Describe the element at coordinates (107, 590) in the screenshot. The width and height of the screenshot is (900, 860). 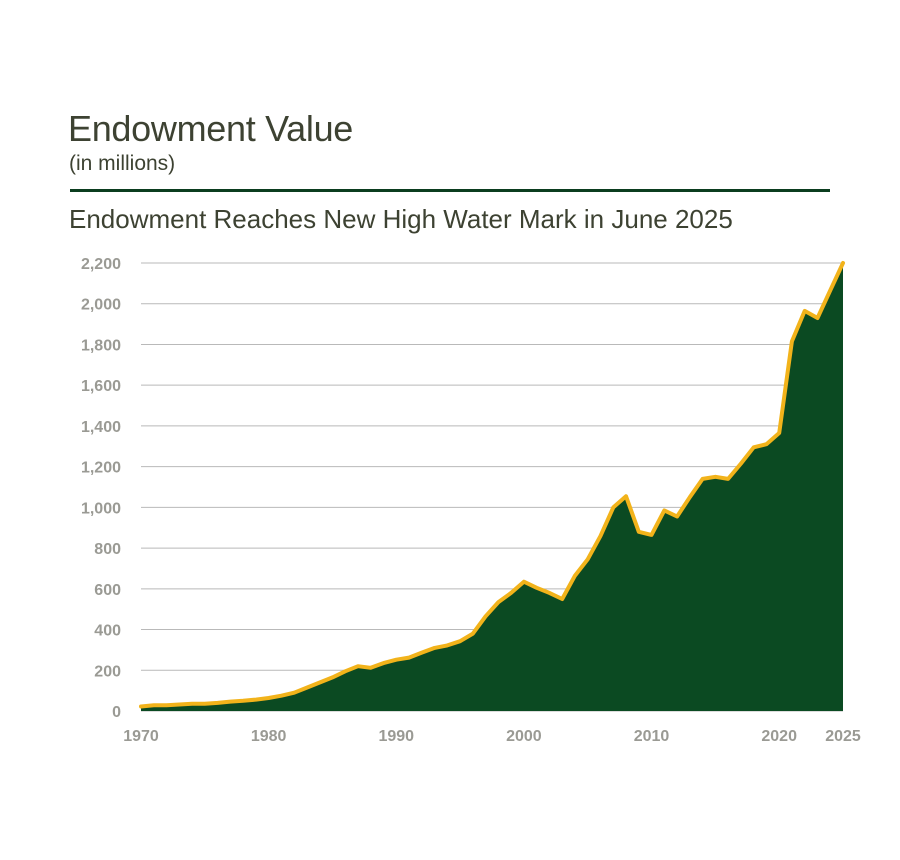
I see `y-tick-label: 600` at that location.